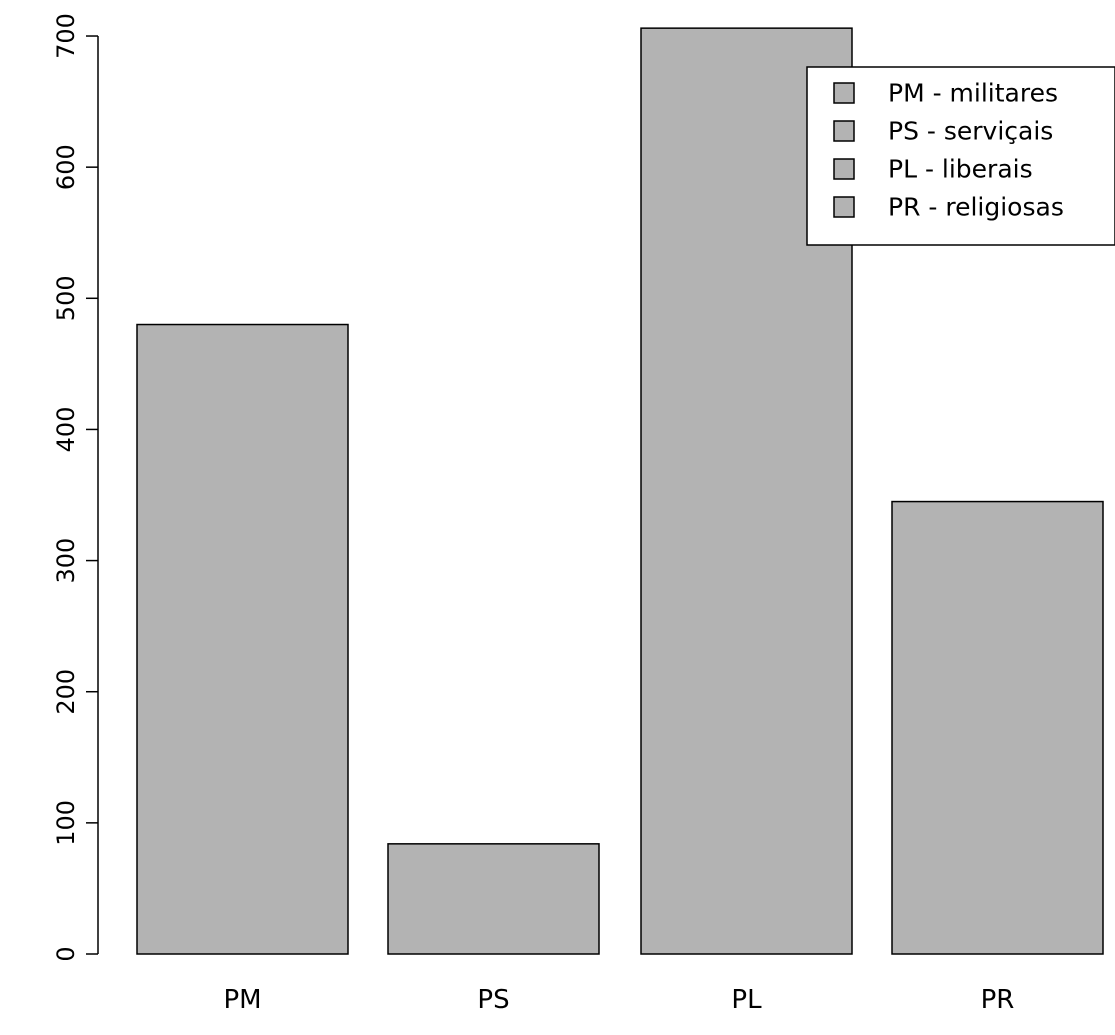 This screenshot has width=1115, height=1035. What do you see at coordinates (66, 823) in the screenshot?
I see `y-tick-label: 100` at bounding box center [66, 823].